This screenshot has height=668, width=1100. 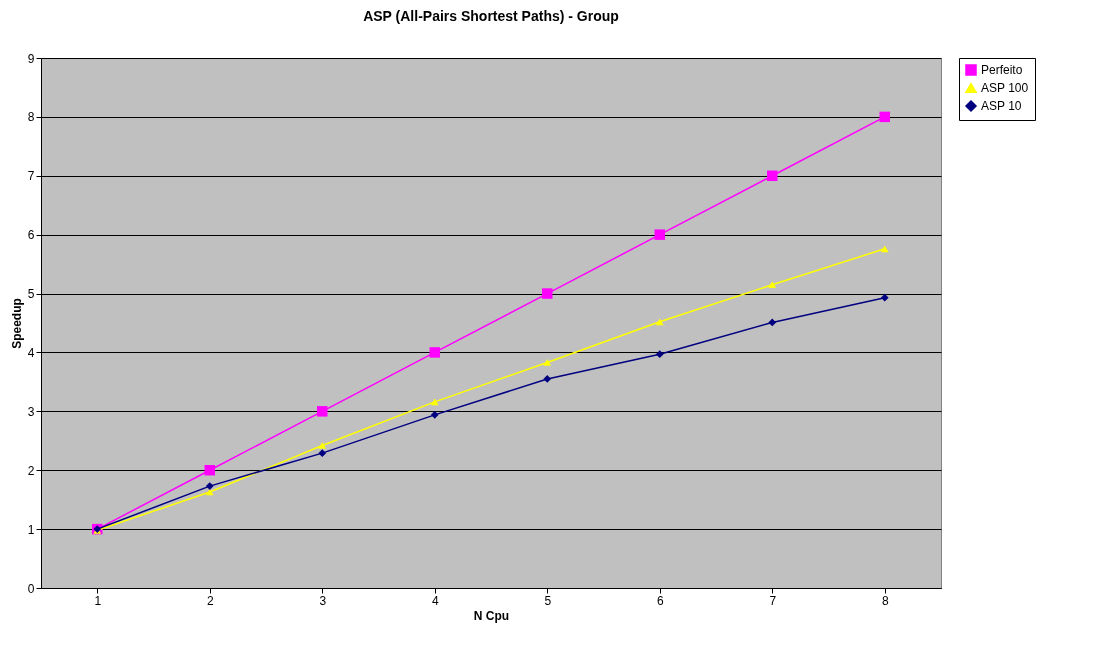 What do you see at coordinates (31, 58) in the screenshot?
I see `y-tick-label: 9` at bounding box center [31, 58].